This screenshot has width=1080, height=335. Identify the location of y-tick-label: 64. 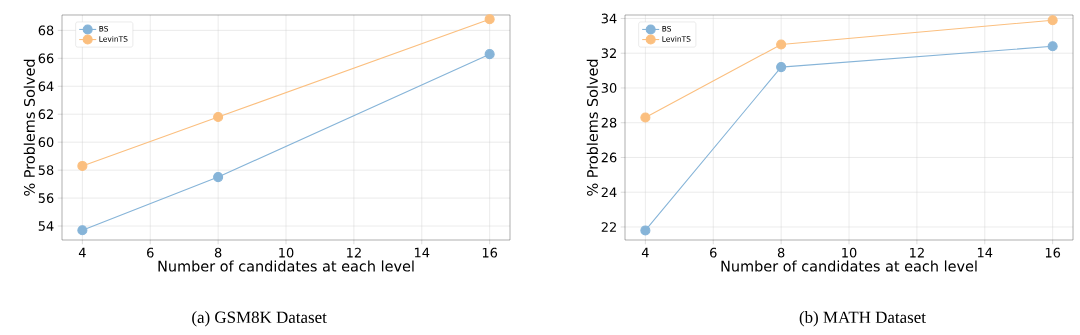
(46, 86).